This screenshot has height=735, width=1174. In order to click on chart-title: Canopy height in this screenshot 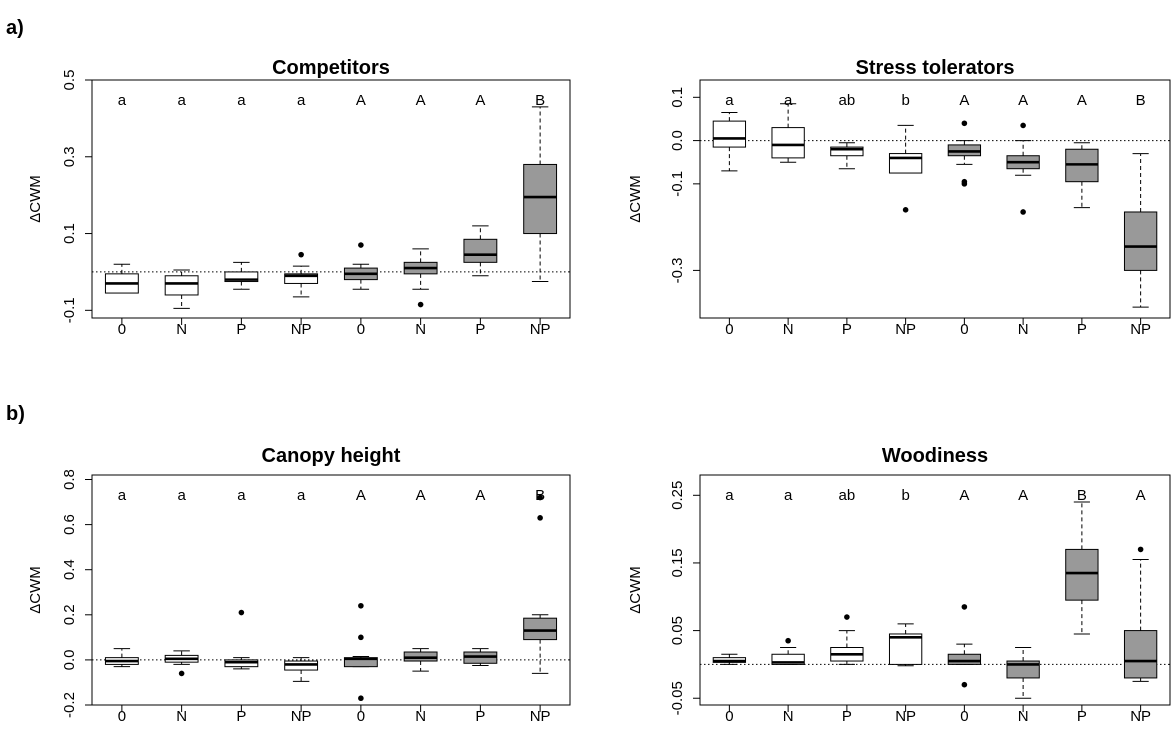, I will do `click(331, 456)`.